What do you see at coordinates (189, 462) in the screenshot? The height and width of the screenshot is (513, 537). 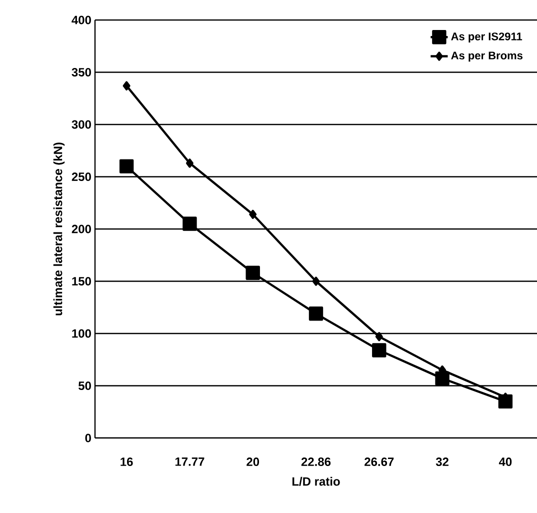 I see `x-tick-label: 17.77` at bounding box center [189, 462].